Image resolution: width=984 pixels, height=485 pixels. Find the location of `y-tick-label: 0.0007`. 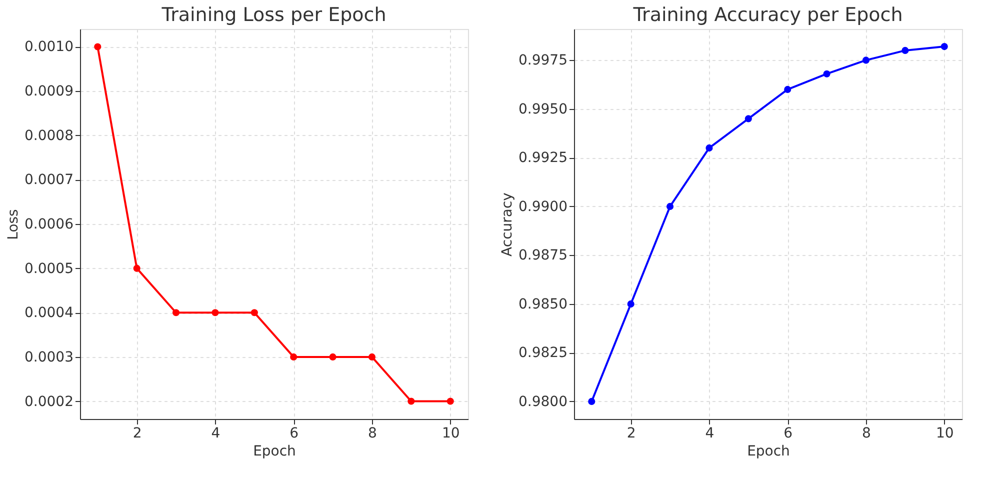

y-tick-label: 0.0007 is located at coordinates (49, 180).